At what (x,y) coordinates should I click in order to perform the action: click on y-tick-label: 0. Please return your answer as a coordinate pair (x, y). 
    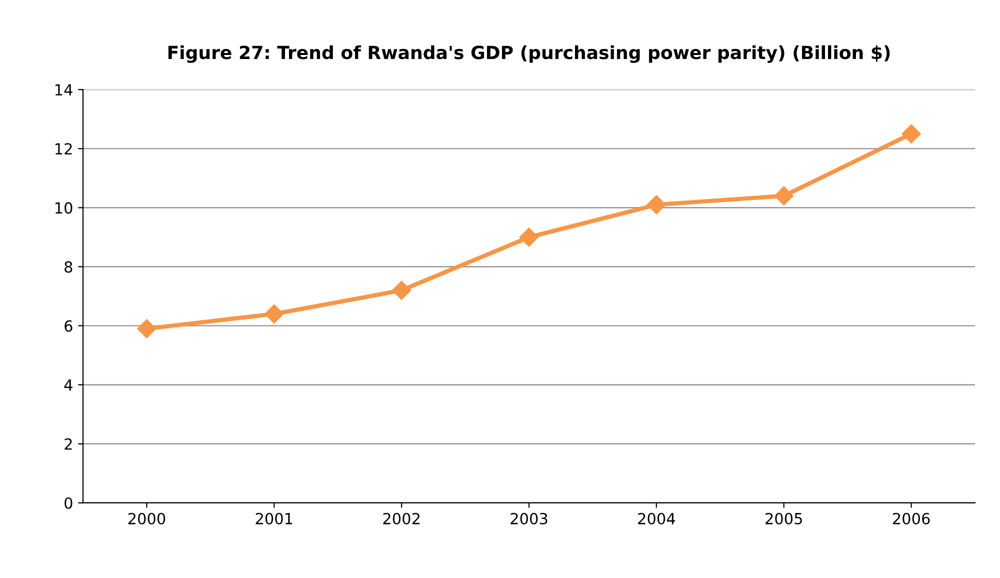
    Looking at the image, I should click on (68, 503).